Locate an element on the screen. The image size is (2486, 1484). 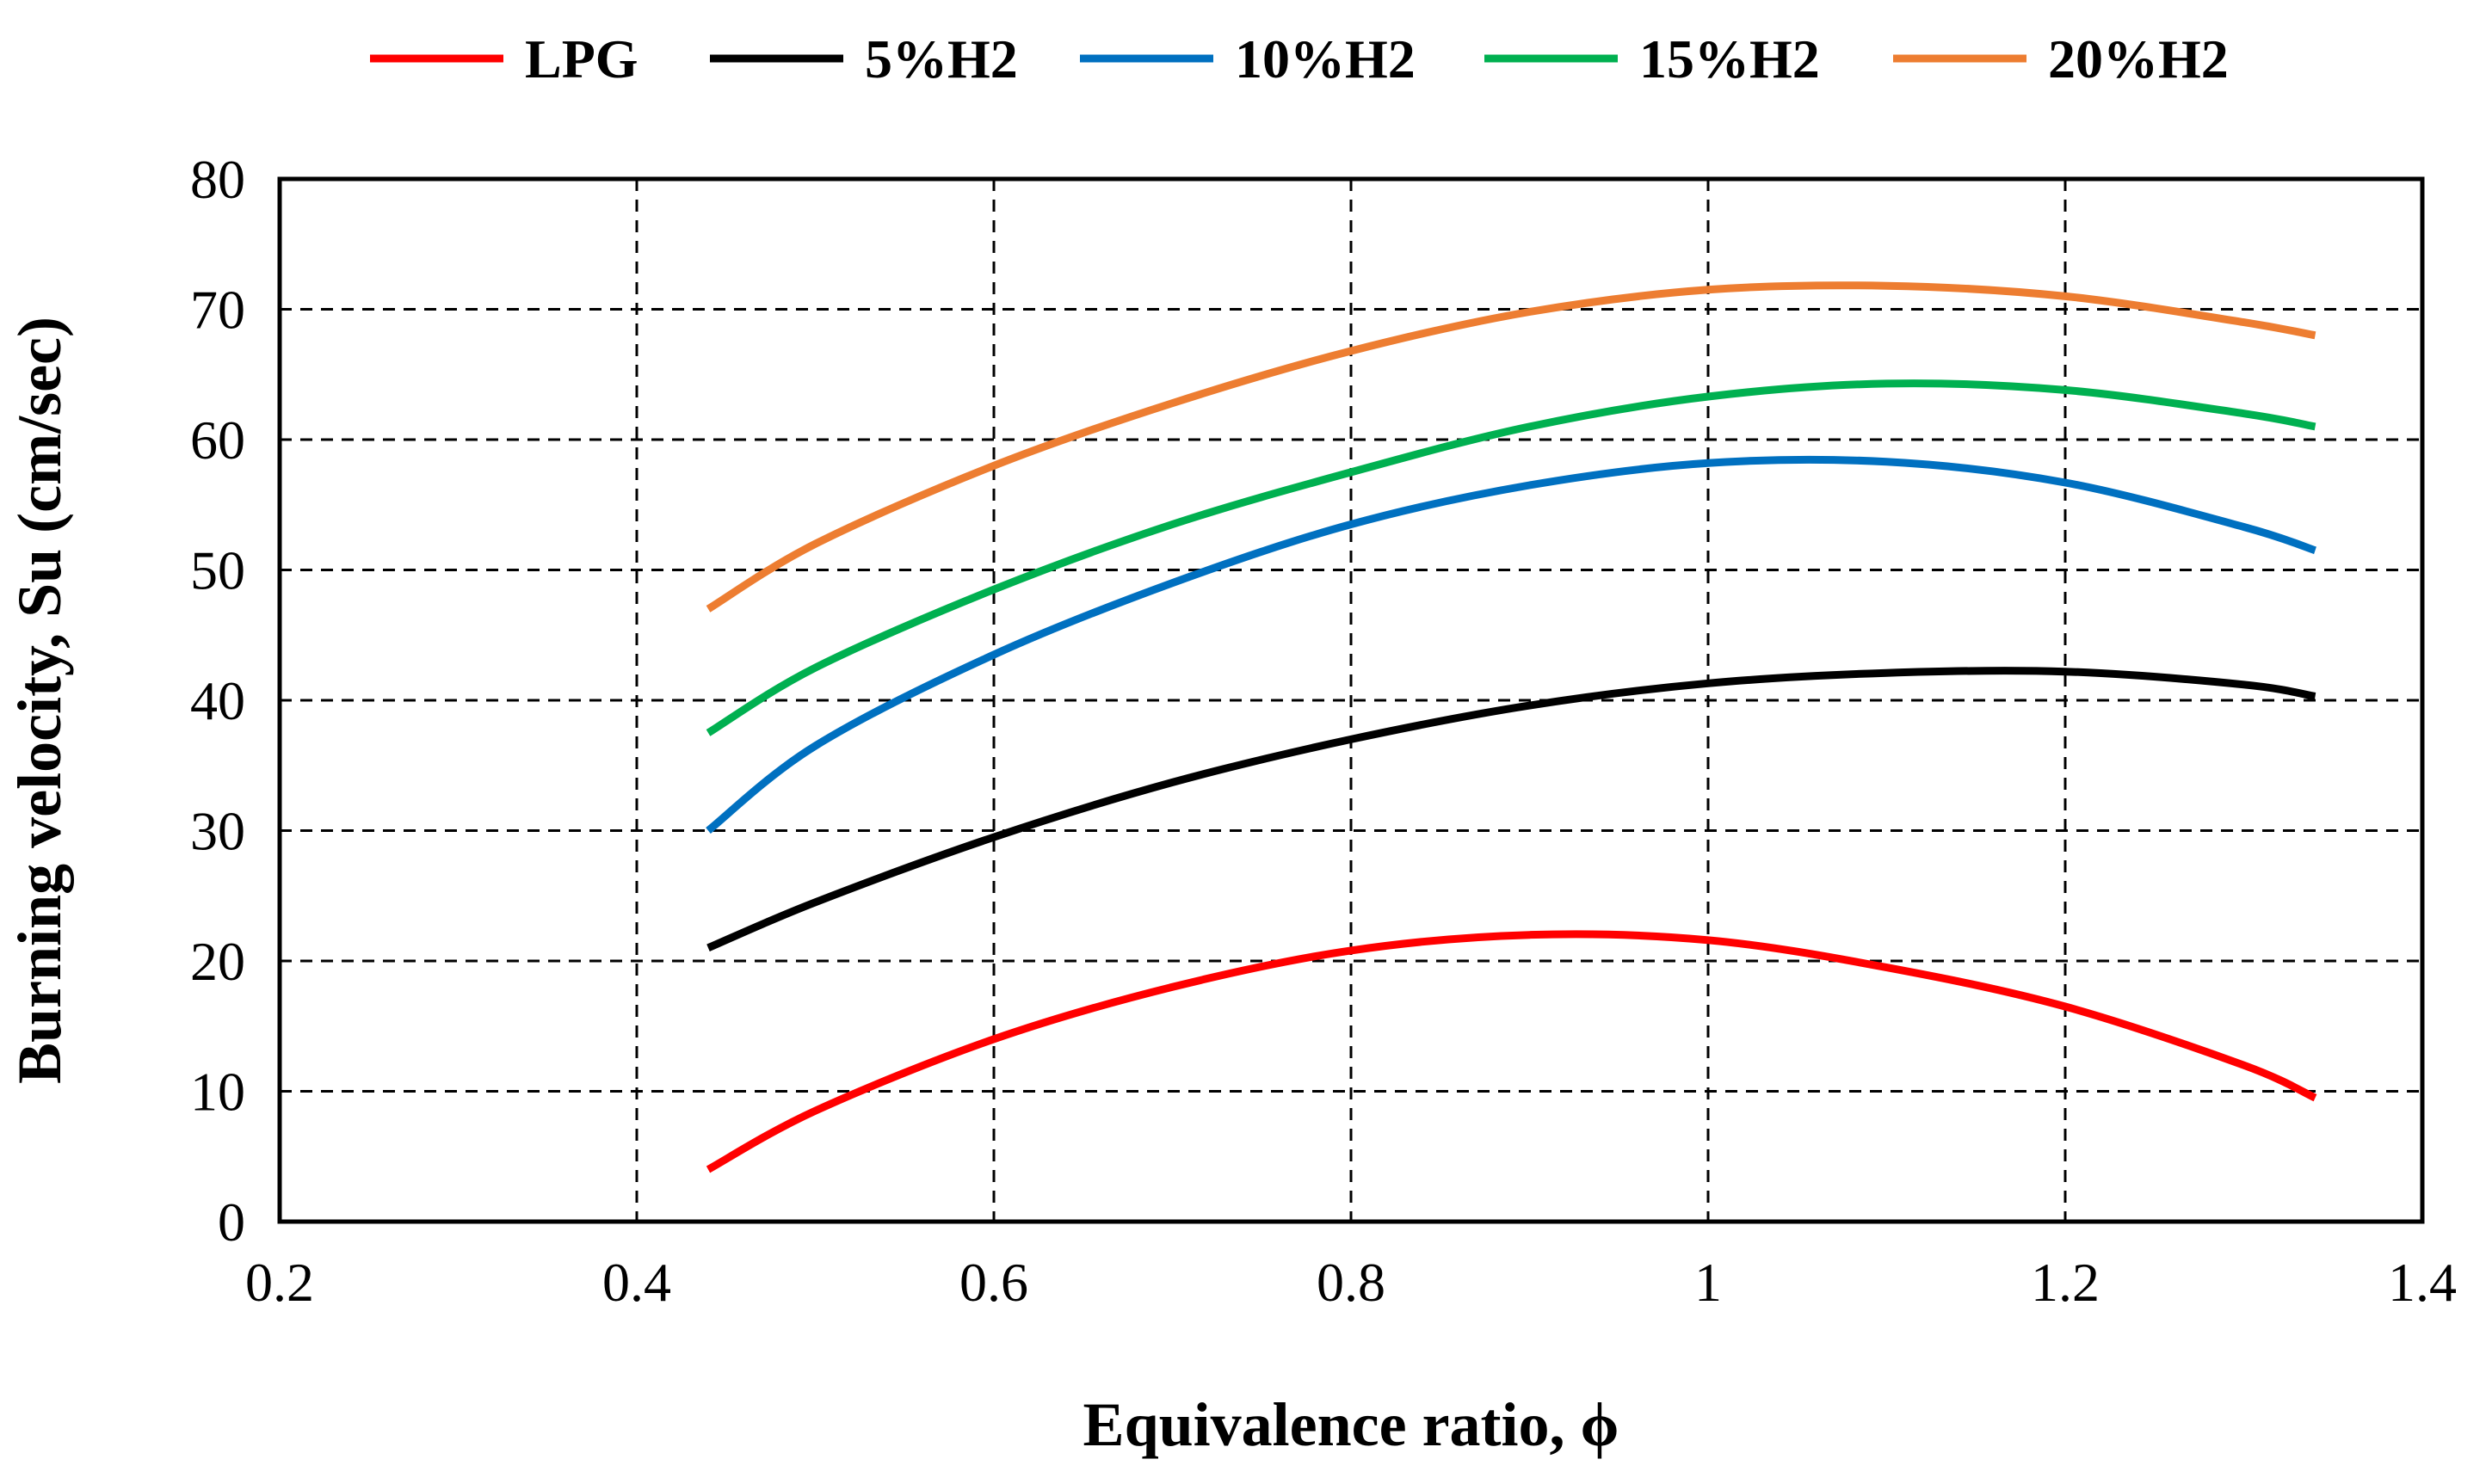
y-tick-label: 50 is located at coordinates (217, 570).